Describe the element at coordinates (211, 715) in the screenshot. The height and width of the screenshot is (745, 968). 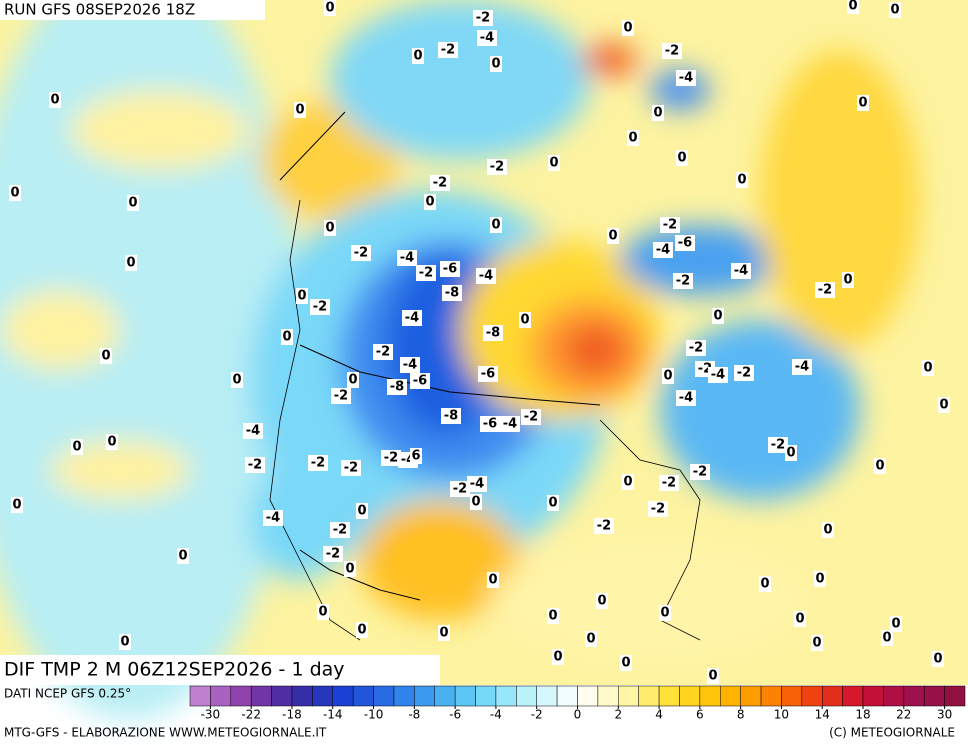
I see `colorbar-label: -30` at that location.